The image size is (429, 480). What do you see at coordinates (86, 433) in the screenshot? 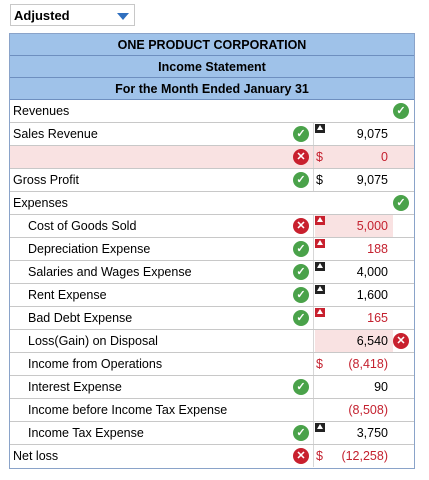
I see `row-label: Income Tax Expense` at bounding box center [86, 433].